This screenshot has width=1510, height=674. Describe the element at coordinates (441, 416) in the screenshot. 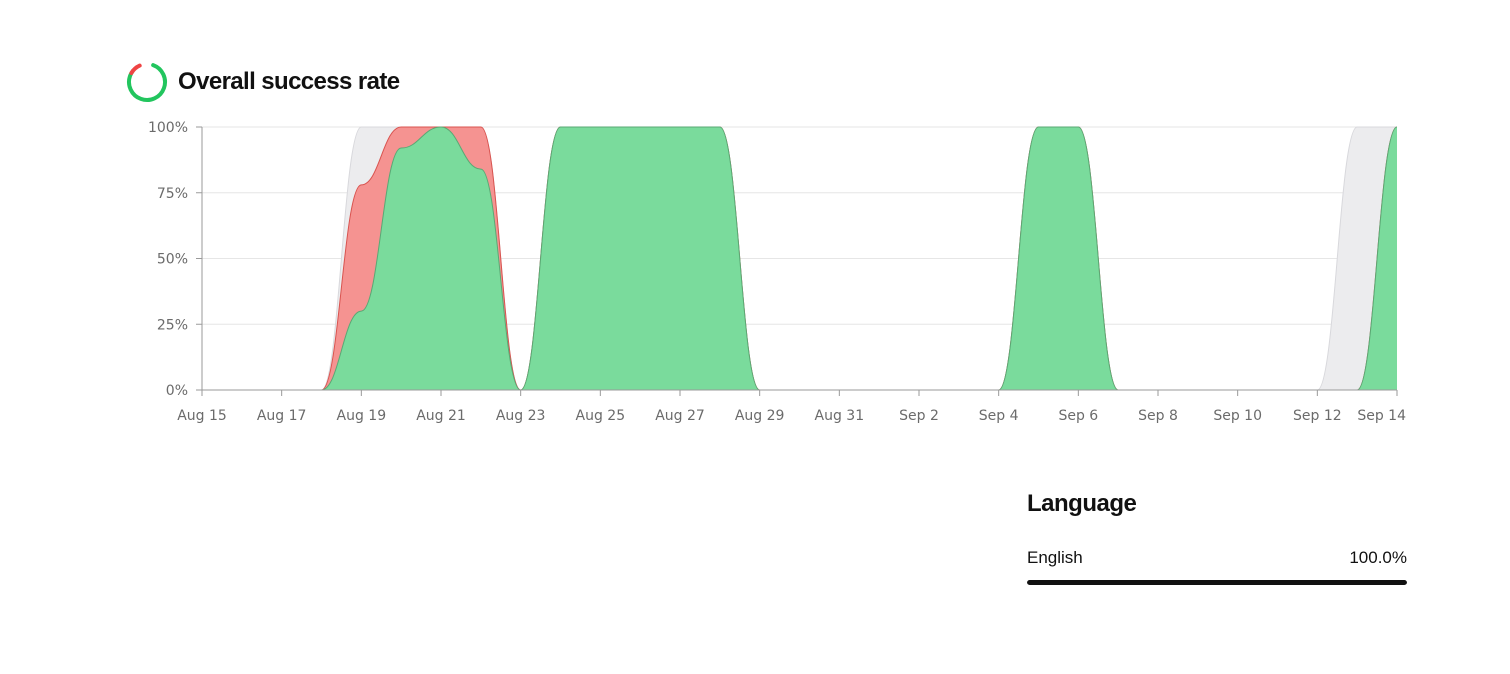

I see `x-tick-label: Aug 21` at that location.